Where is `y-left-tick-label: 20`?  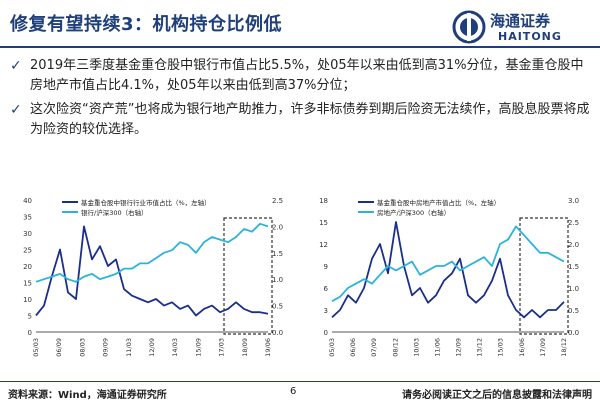
y-left-tick-label: 20 is located at coordinates (27, 267).